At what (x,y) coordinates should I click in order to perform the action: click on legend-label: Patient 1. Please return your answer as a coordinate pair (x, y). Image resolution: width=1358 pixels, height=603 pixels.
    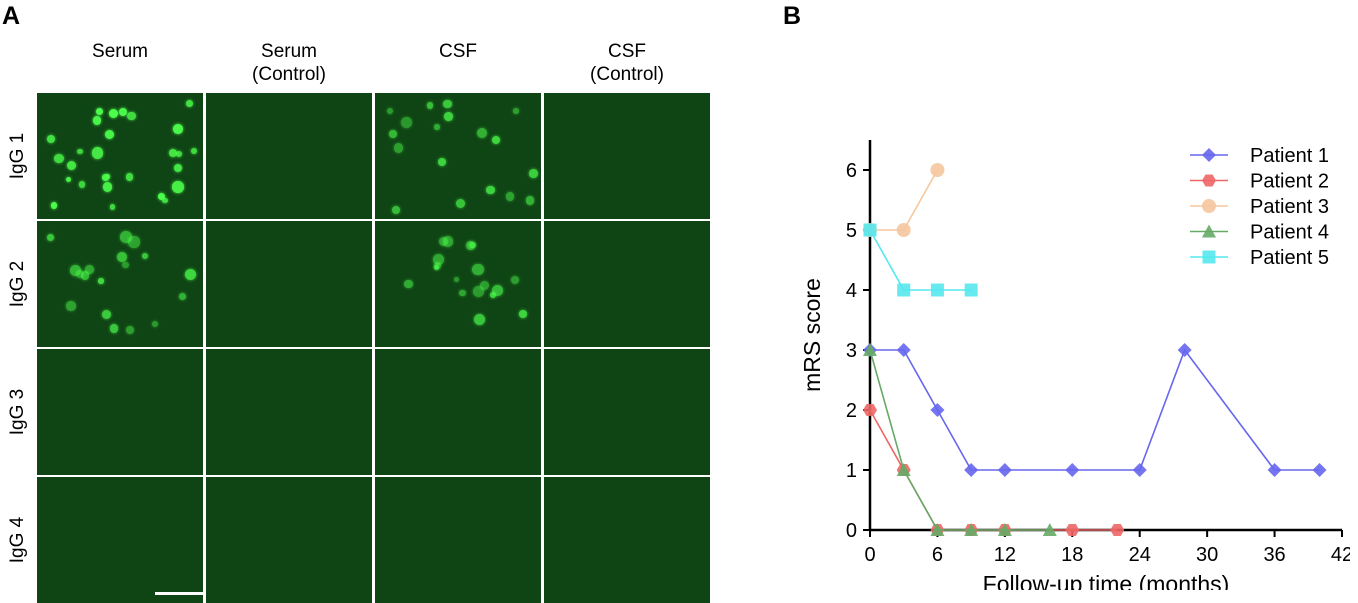
    Looking at the image, I should click on (1289, 156).